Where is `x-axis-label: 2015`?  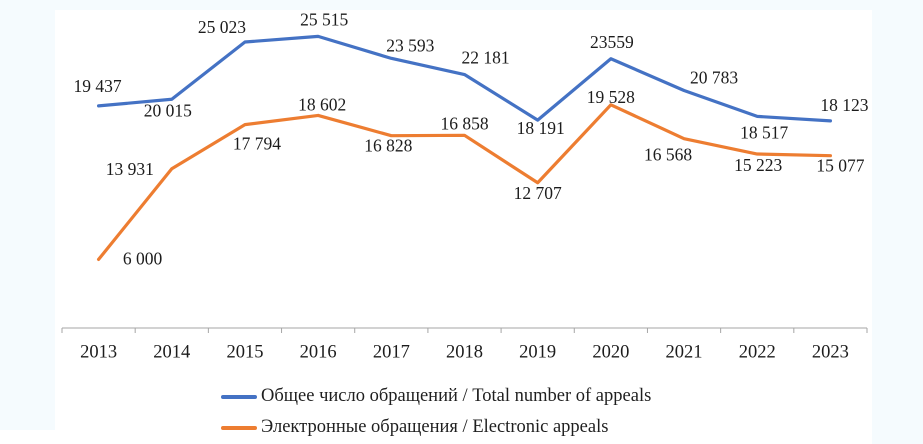
x-axis-label: 2015 is located at coordinates (244, 352).